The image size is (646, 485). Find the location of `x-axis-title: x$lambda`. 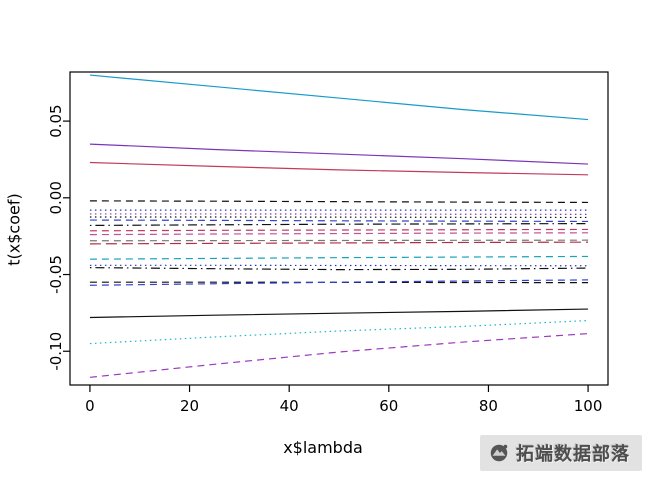

x-axis-title: x$lambda is located at coordinates (323, 447).